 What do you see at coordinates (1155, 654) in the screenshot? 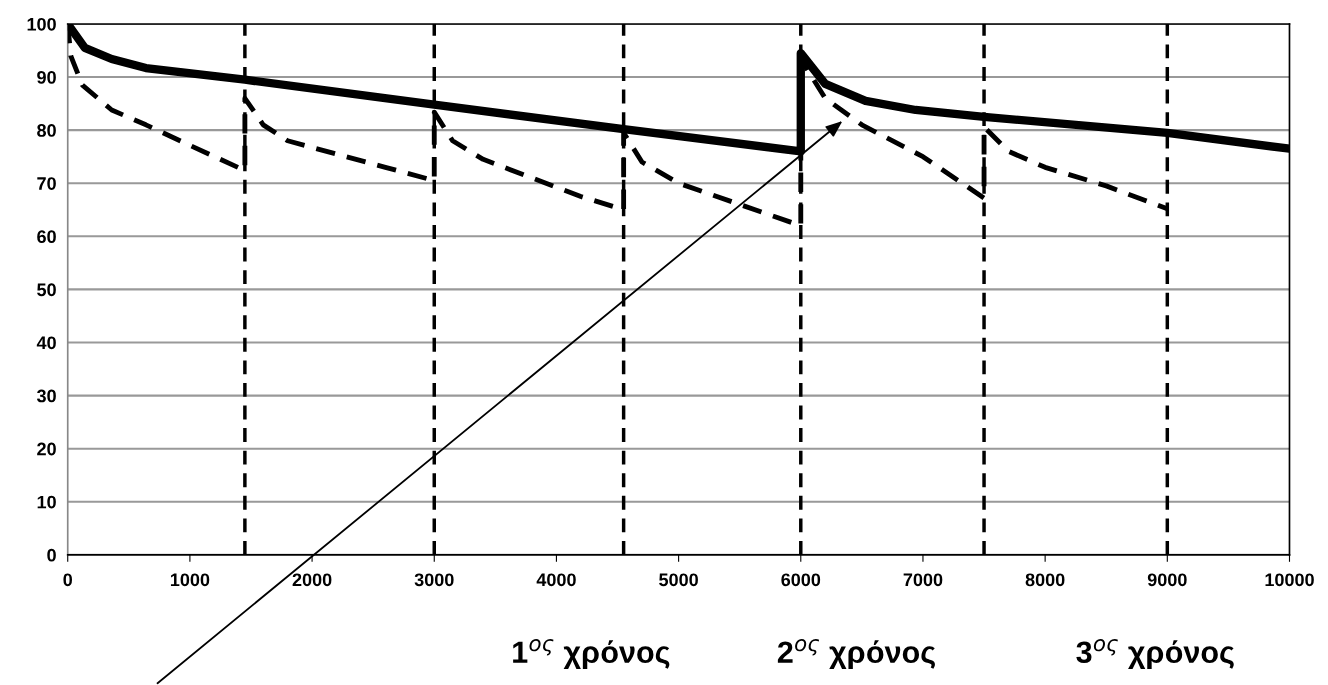
I see `text: 3$^{ος}$ χρόνος` at bounding box center [1155, 654].